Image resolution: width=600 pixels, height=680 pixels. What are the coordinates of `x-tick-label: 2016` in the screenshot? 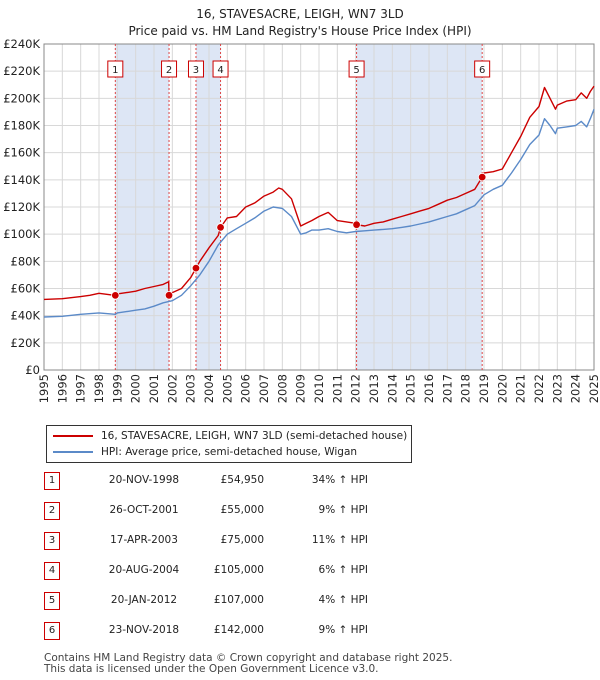 It's located at (429, 388).